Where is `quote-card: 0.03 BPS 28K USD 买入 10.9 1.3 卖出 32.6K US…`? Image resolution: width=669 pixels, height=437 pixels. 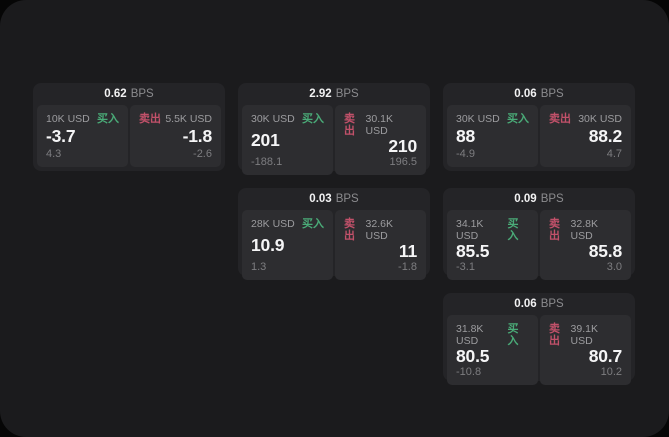 quote-card: 0.03 BPS 28K USD 买入 10.9 1.3 卖出 32.6K US… is located at coordinates (334, 234).